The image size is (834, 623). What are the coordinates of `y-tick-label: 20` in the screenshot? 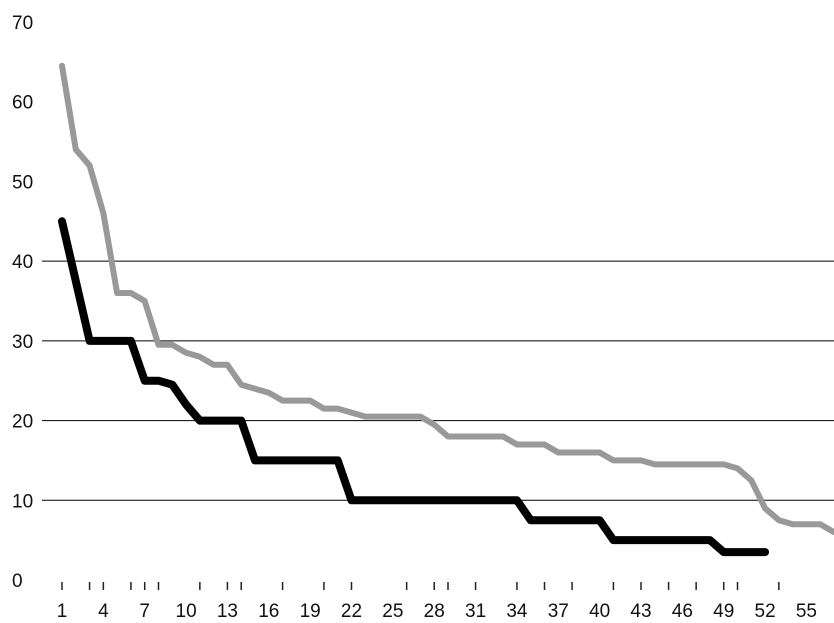 It's located at (22, 422).